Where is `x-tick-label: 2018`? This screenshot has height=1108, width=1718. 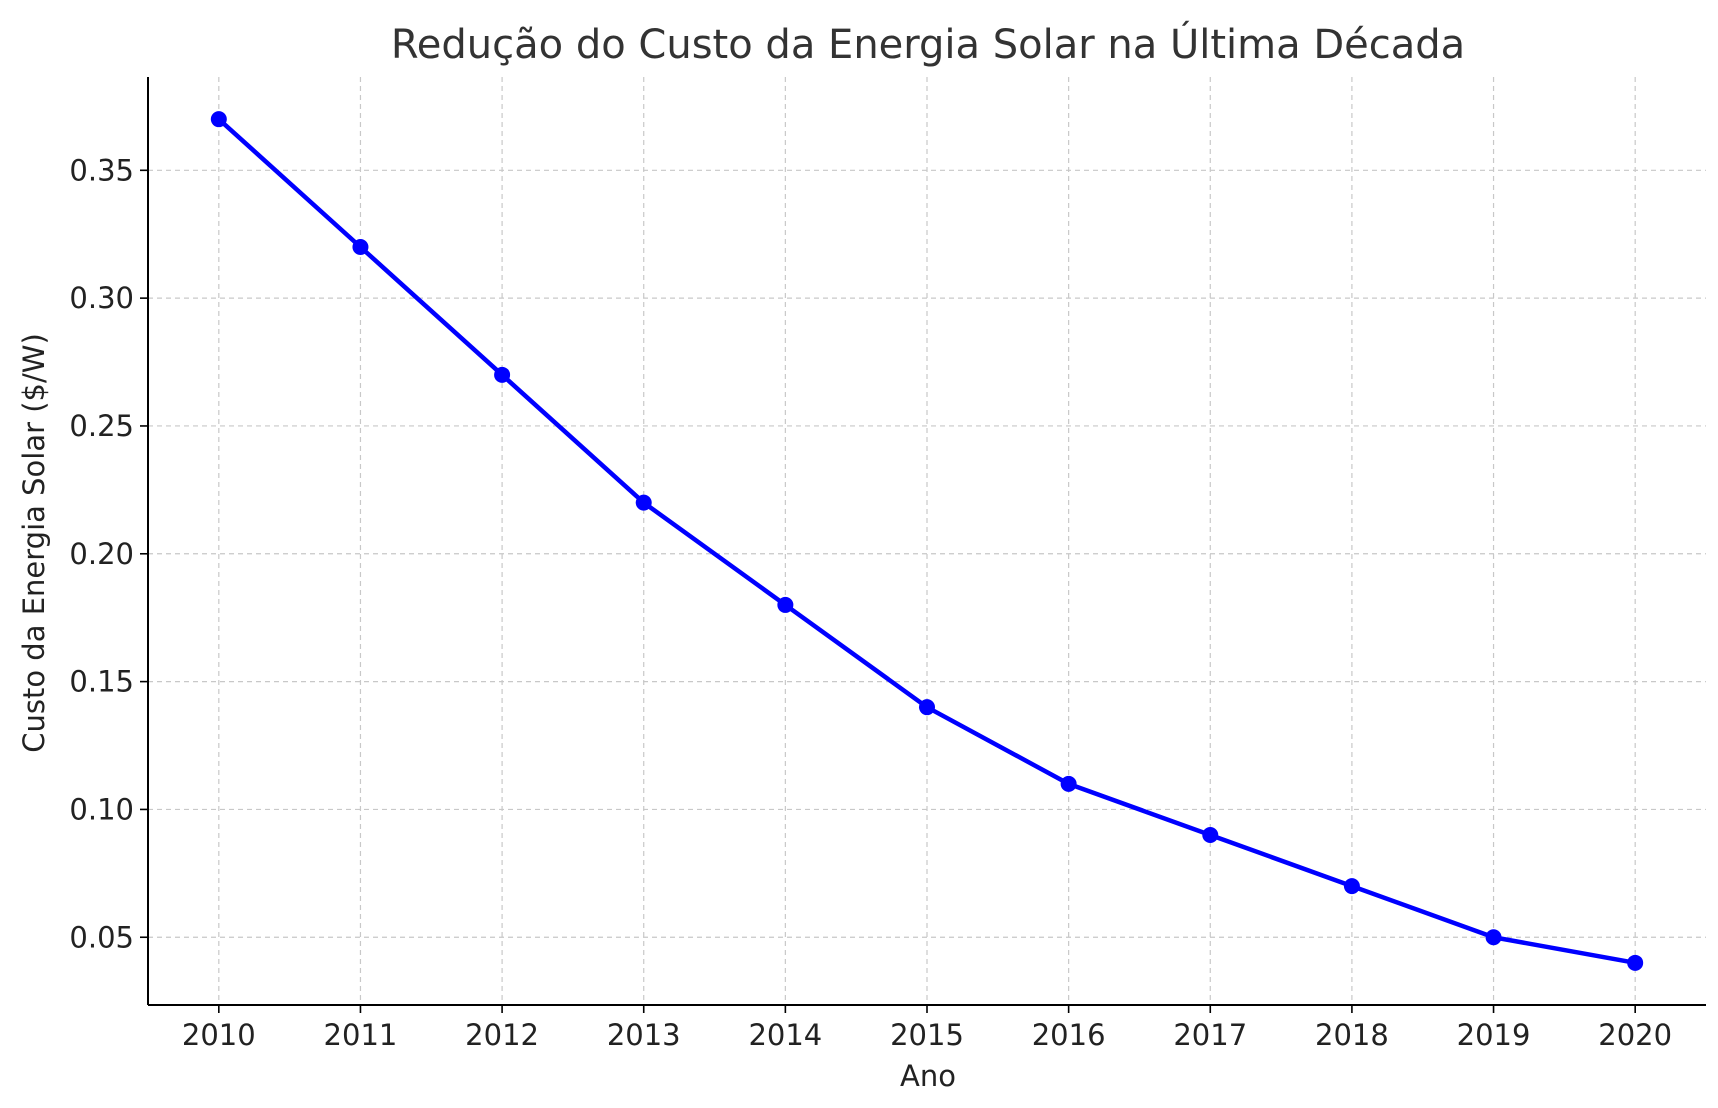
x-tick-label: 2018 is located at coordinates (1352, 1035).